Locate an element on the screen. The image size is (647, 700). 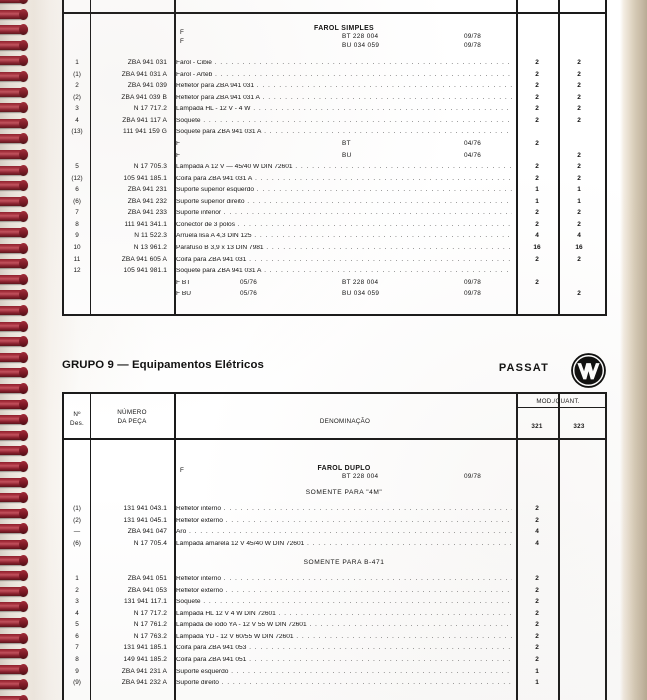
cell-denominacao: F BU is located at coordinates (344, 294).